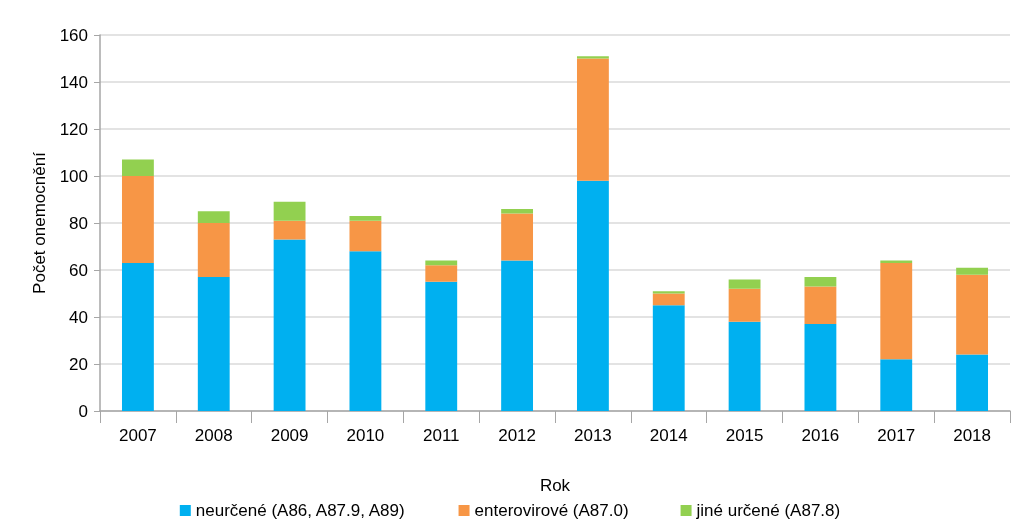 This screenshot has width=1020, height=532. Describe the element at coordinates (73, 176) in the screenshot. I see `y-tick-label: 100` at that location.